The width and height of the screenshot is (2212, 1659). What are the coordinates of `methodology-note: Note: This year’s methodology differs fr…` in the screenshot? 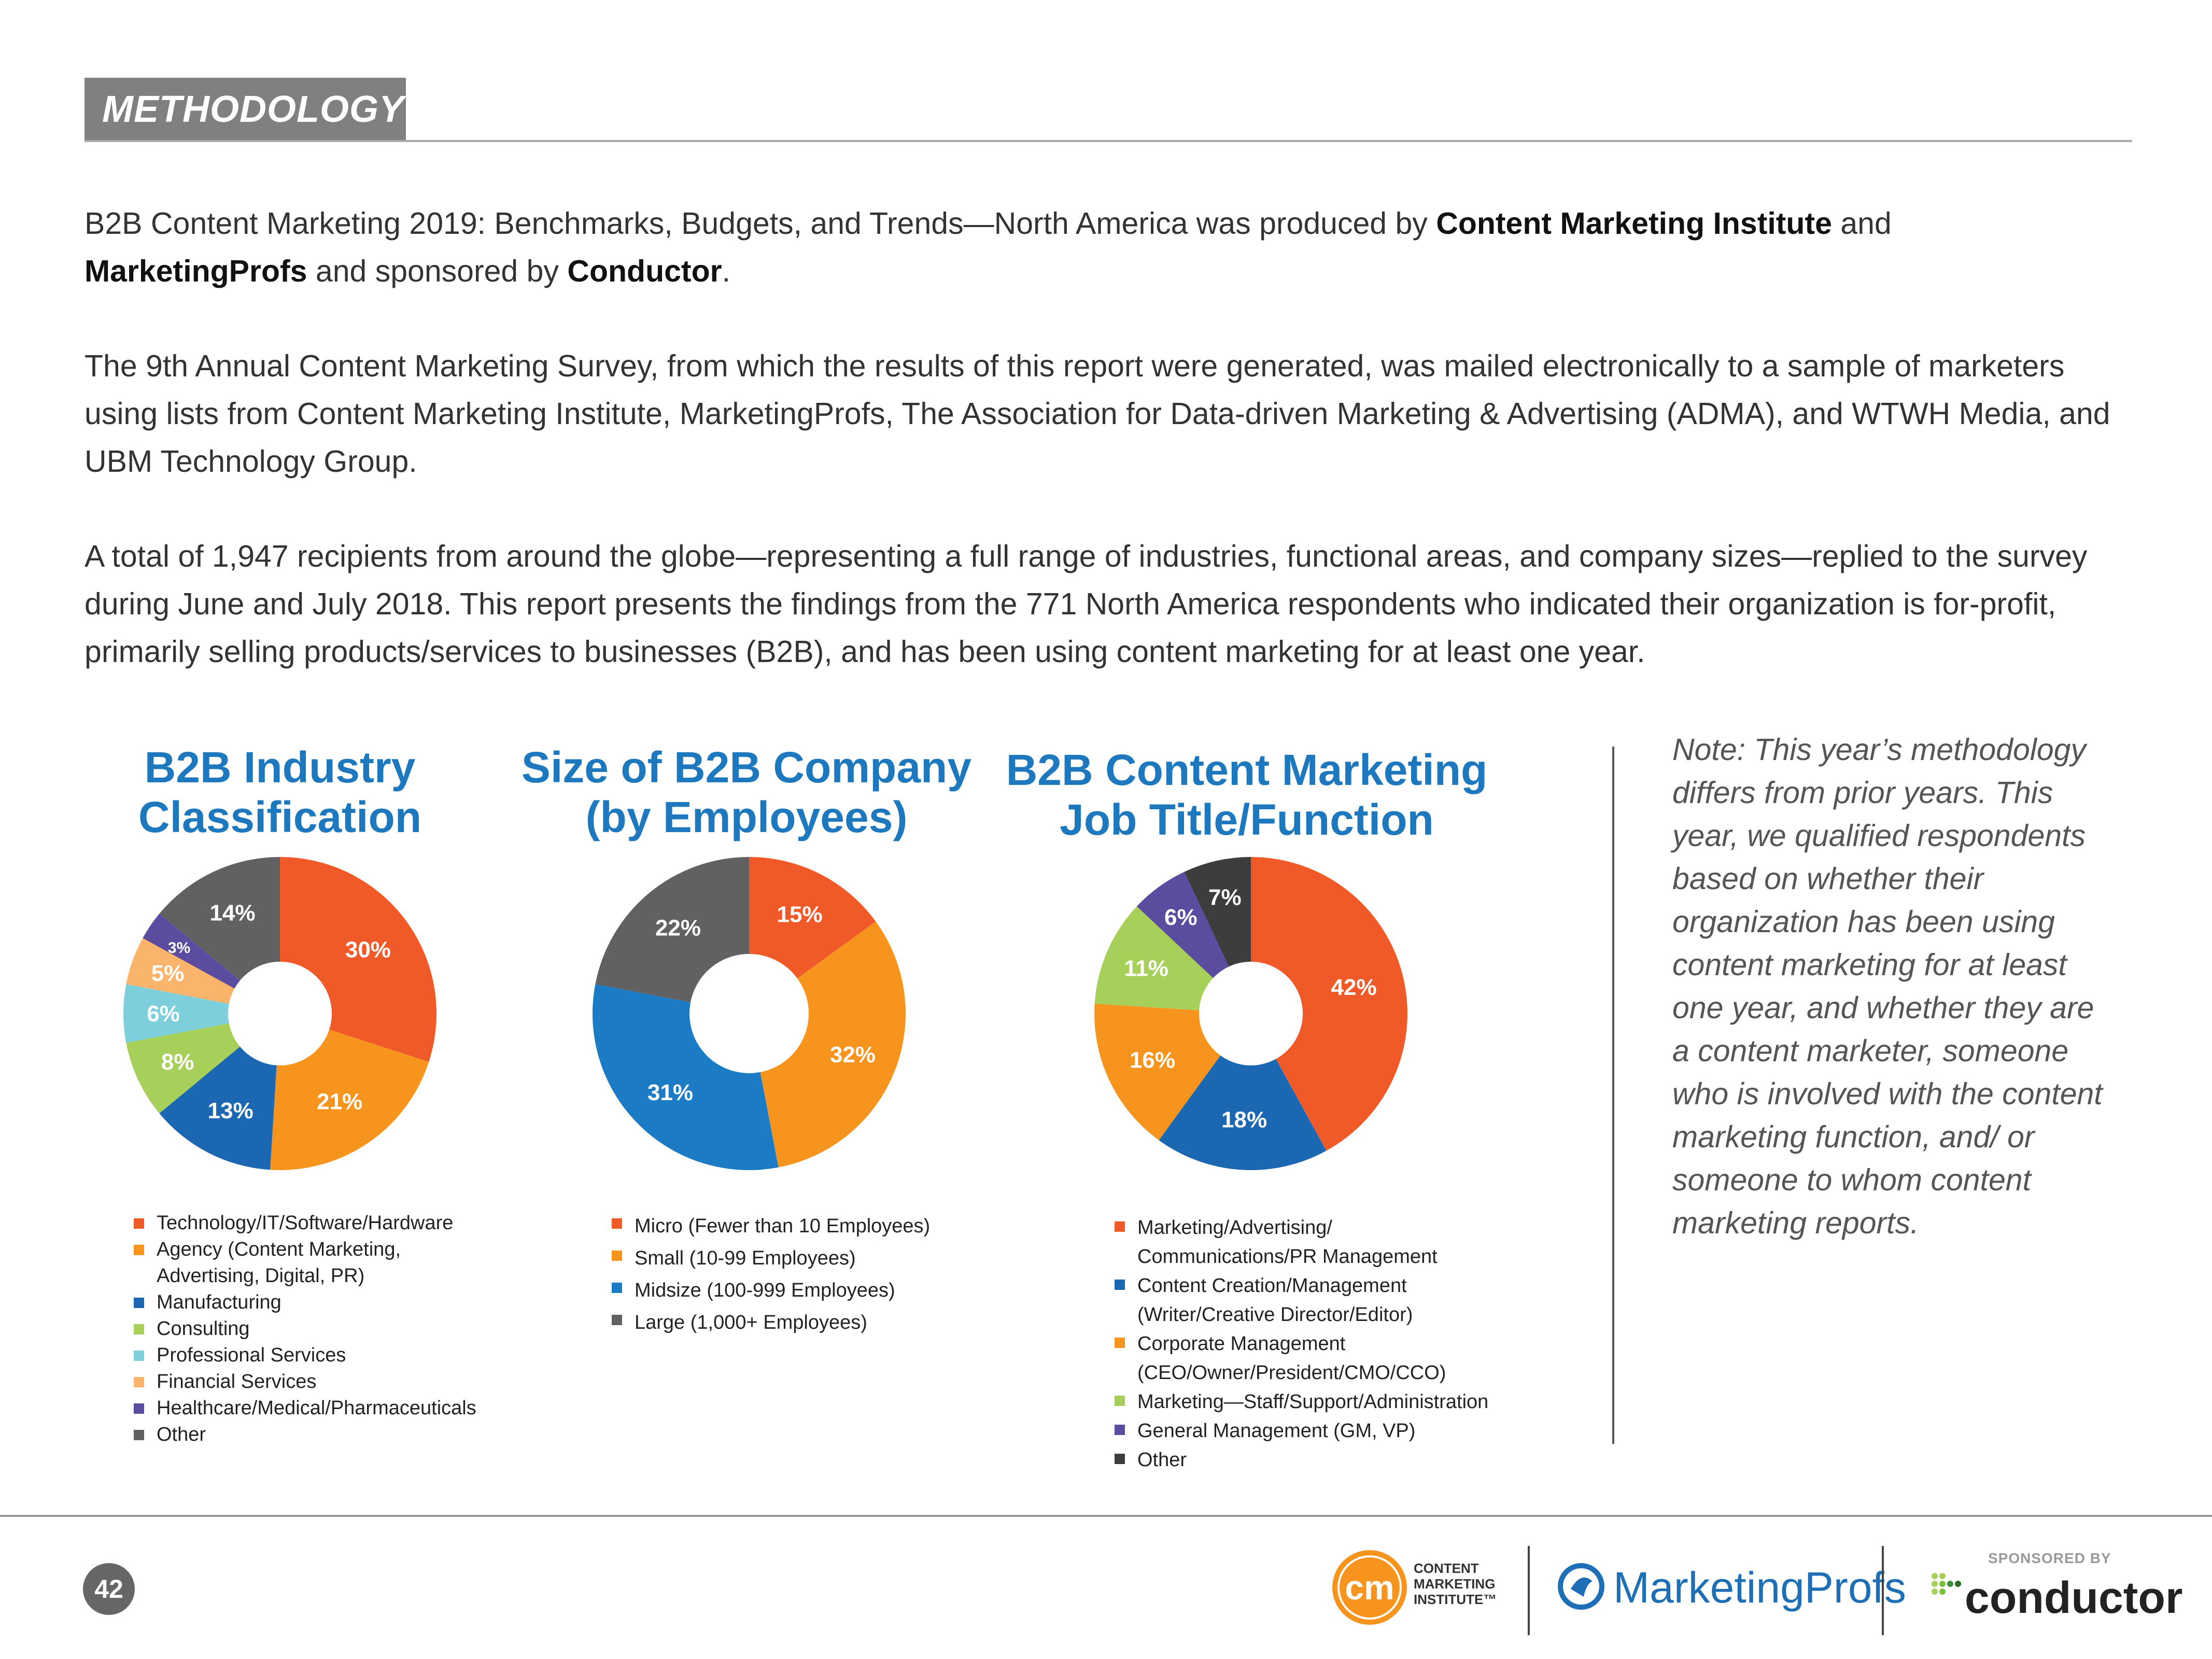 It's located at (1887, 986).